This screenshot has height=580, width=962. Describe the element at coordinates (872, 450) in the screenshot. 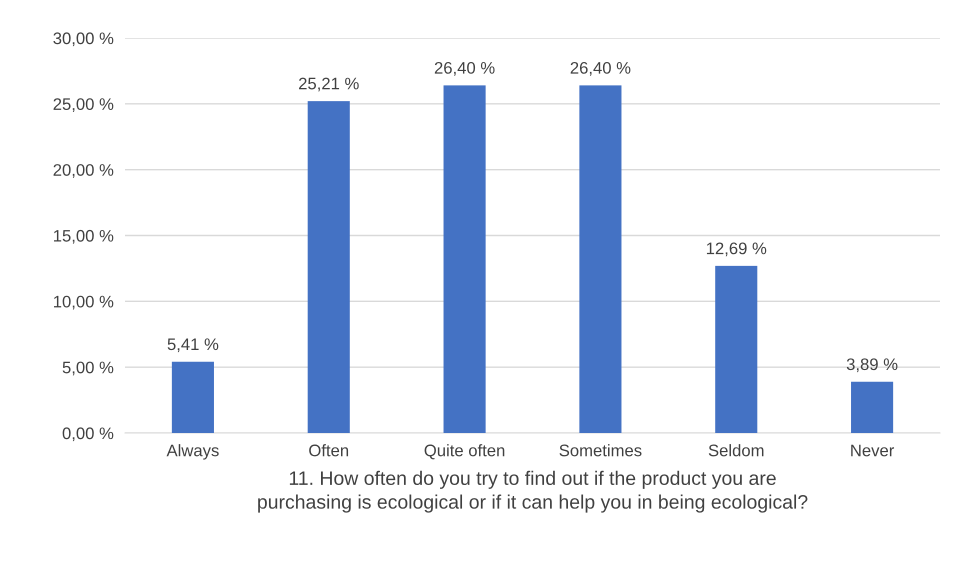

I see `x-tick-label: Never` at that location.